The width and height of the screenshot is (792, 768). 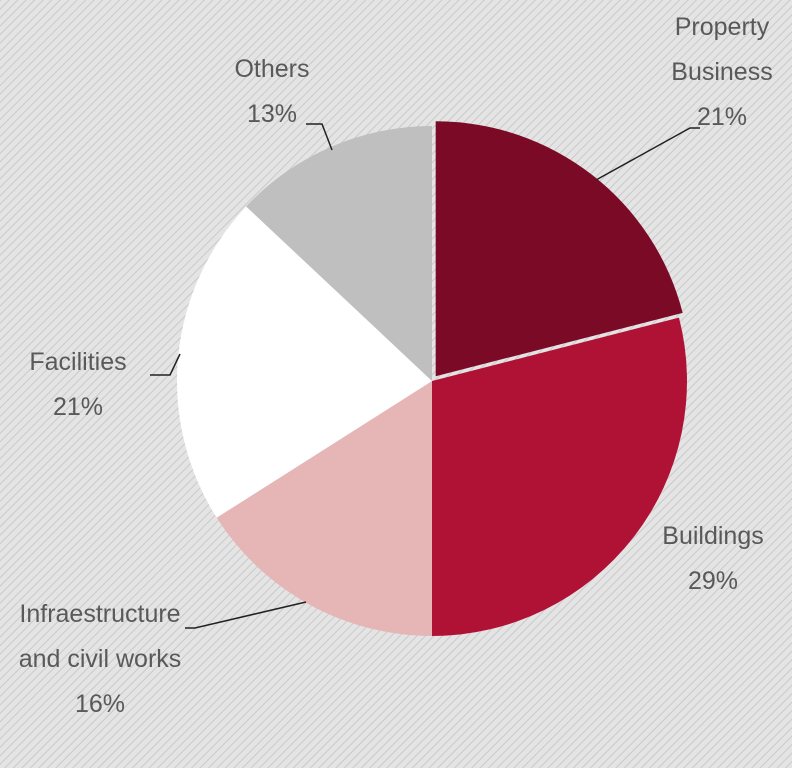 I want to click on slice-label: Infraestructure and civil works 16%, so click(x=100, y=659).